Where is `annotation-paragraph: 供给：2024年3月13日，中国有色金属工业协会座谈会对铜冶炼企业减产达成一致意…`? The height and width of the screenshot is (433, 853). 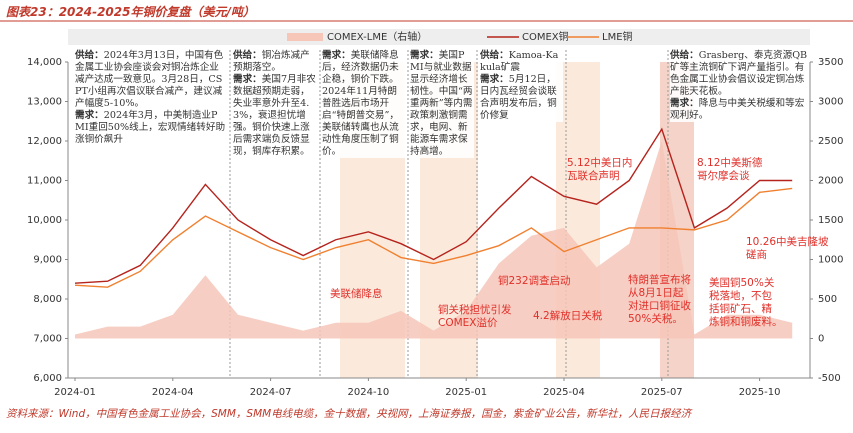 annotation-paragraph: 供给：2024年3月13日，中国有色金属工业协会座谈会对铜冶炼企业减产达成一致意… is located at coordinates (151, 80).